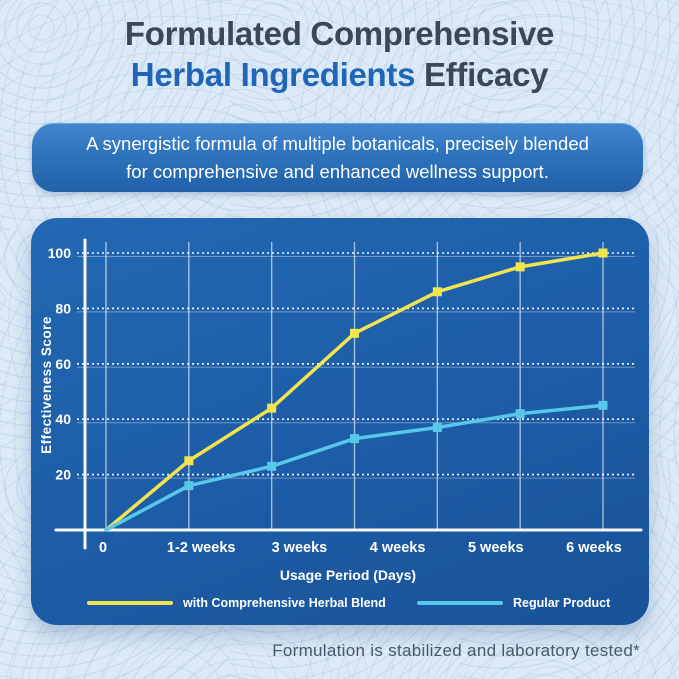 This screenshot has width=679, height=679. What do you see at coordinates (63, 419) in the screenshot?
I see `svg-text: 40` at bounding box center [63, 419].